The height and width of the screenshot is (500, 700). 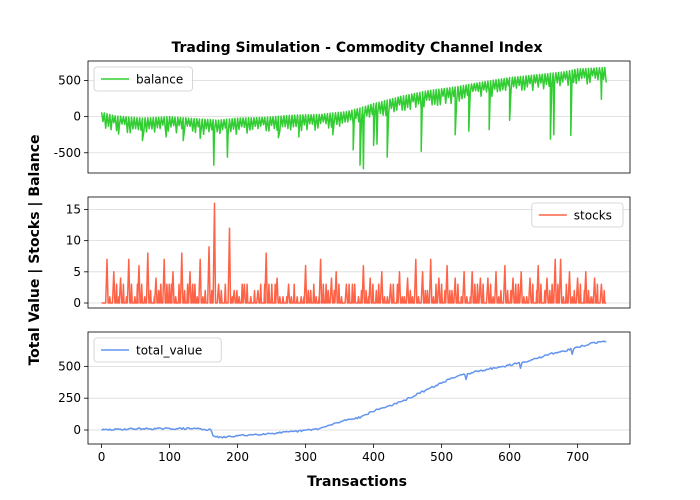 I want to click on y-tick-label: 15, so click(x=73, y=209).